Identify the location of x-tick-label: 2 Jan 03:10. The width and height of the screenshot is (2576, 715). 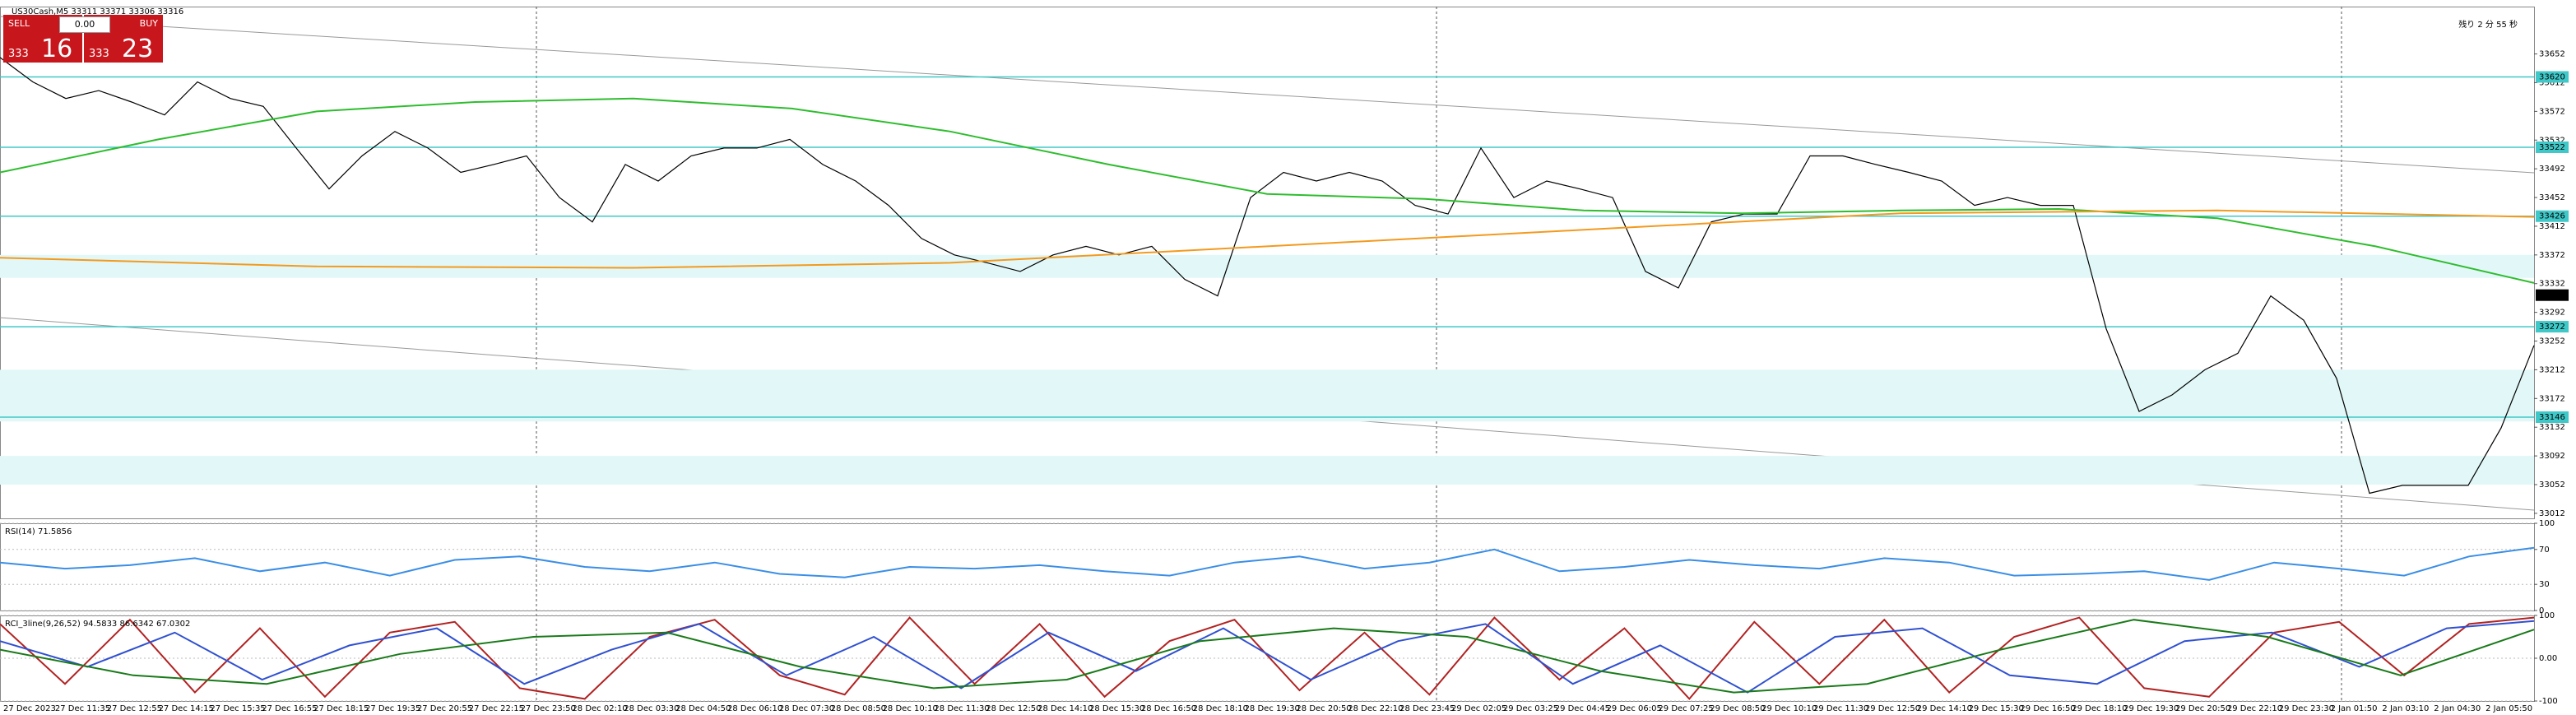
(2405, 708).